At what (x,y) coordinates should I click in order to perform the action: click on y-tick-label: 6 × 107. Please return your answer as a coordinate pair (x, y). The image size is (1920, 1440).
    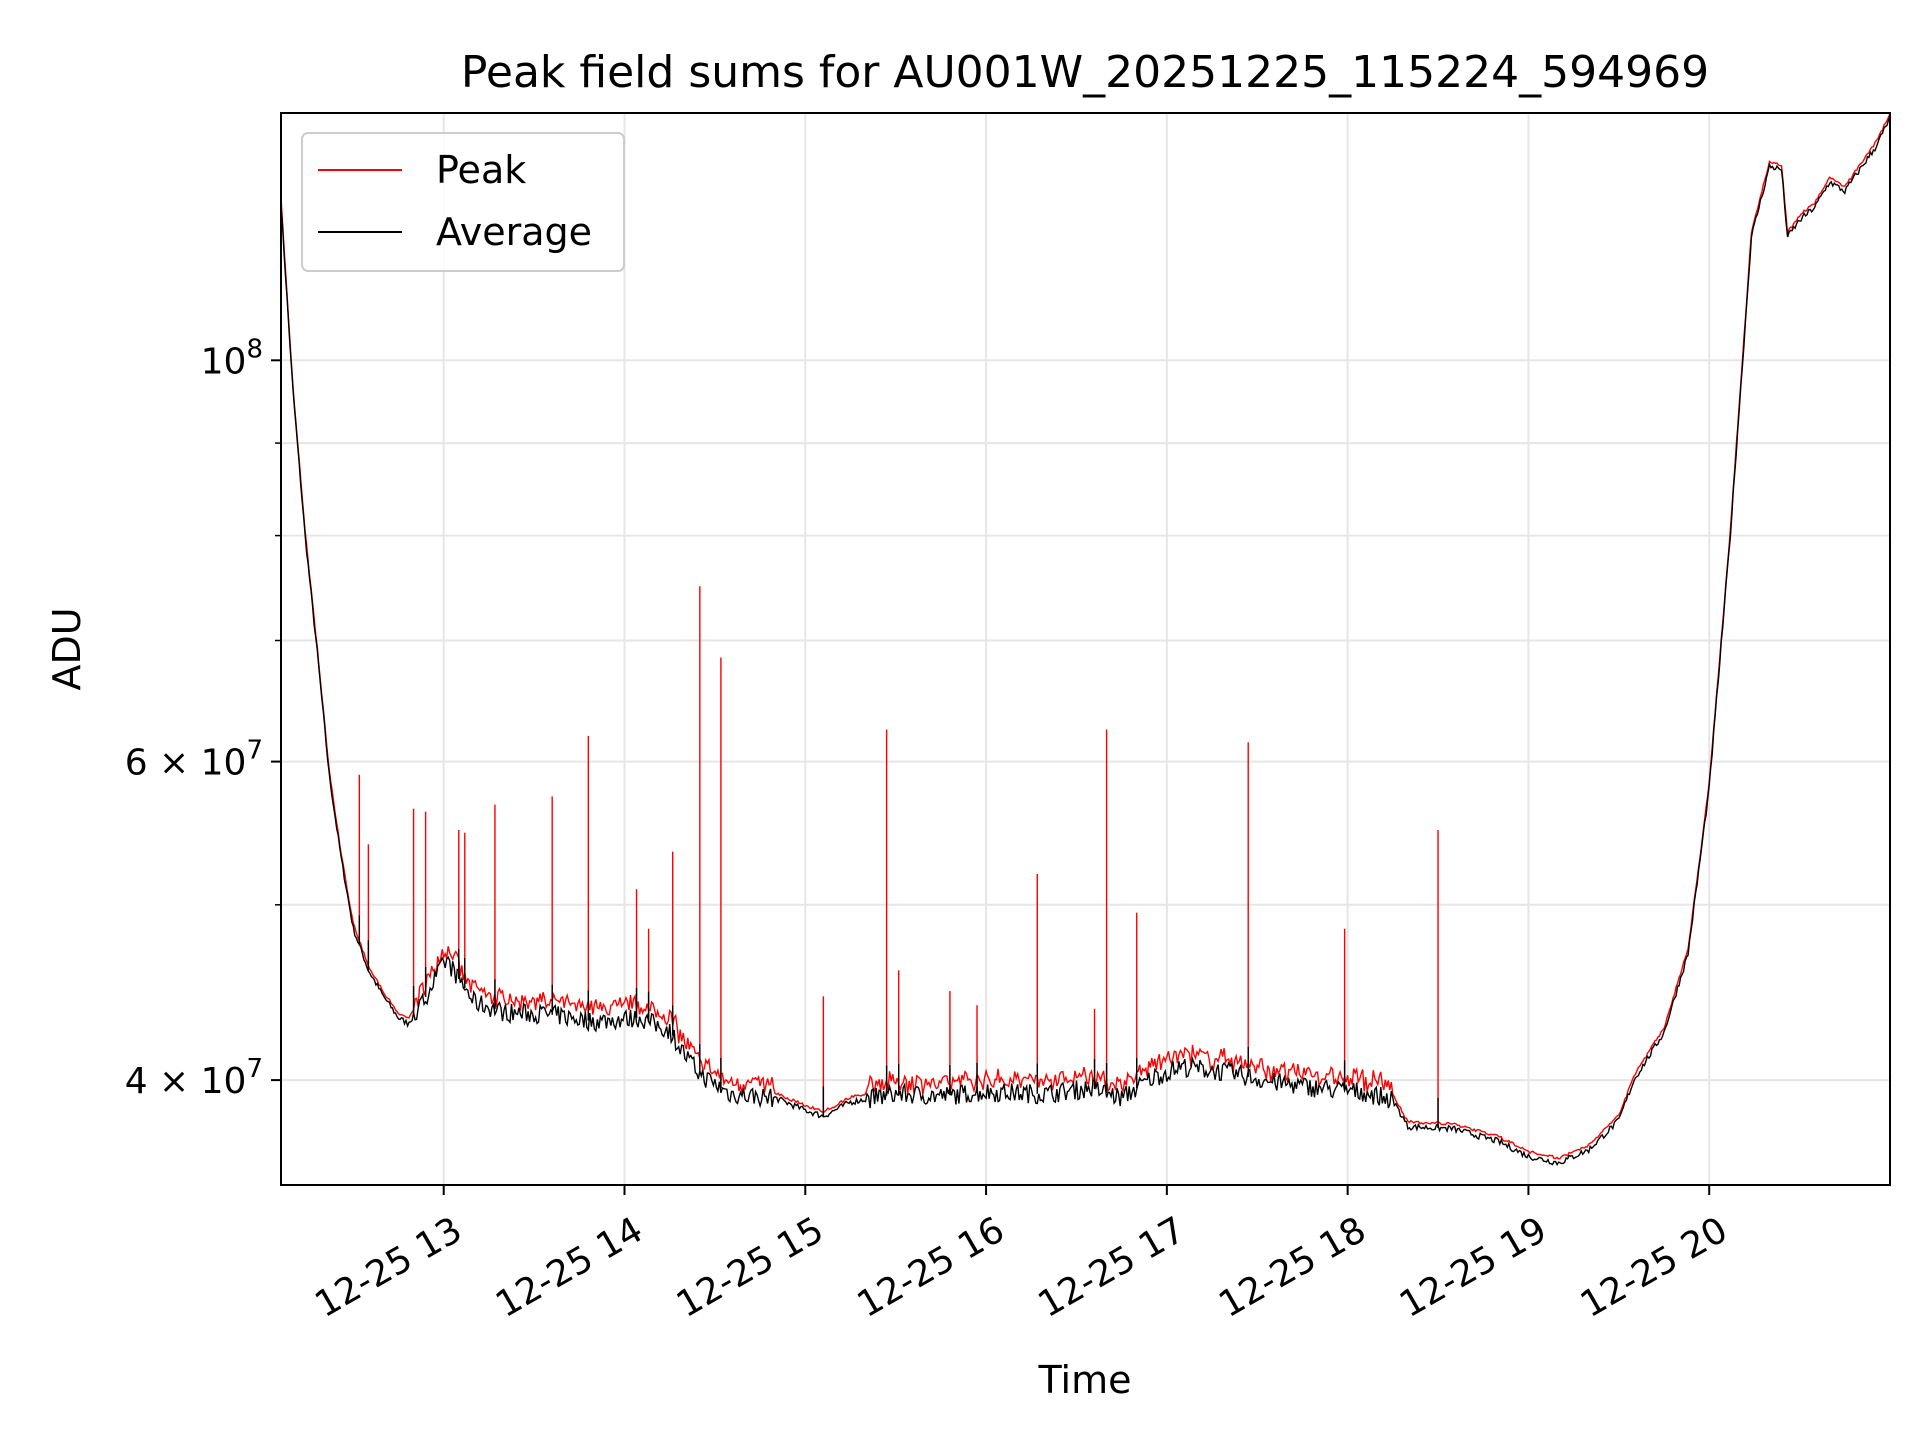
    Looking at the image, I should click on (194, 760).